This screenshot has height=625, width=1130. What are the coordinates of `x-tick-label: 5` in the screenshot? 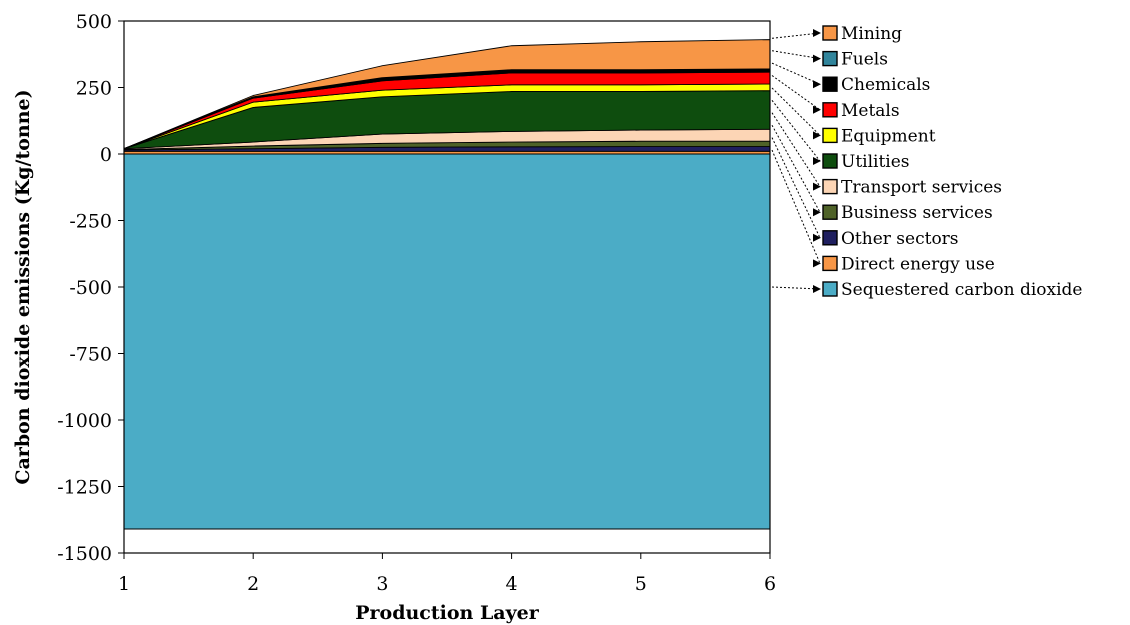 It's located at (641, 584).